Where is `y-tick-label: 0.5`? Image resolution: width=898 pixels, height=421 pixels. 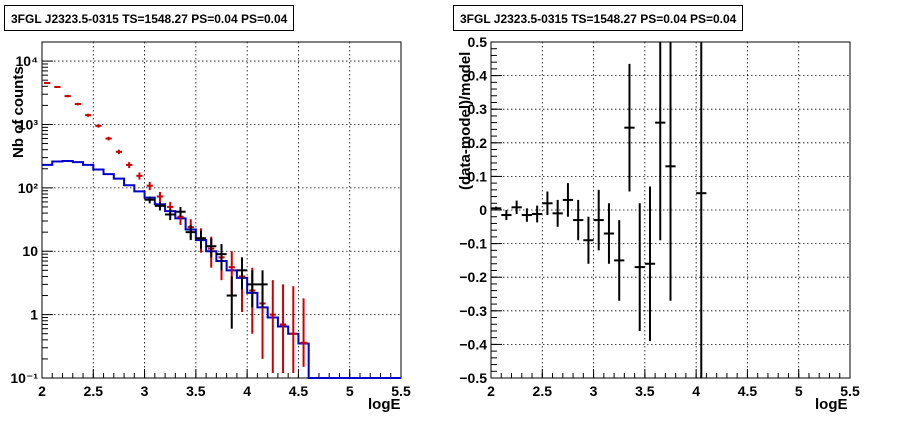 y-tick-label: 0.5 is located at coordinates (478, 42).